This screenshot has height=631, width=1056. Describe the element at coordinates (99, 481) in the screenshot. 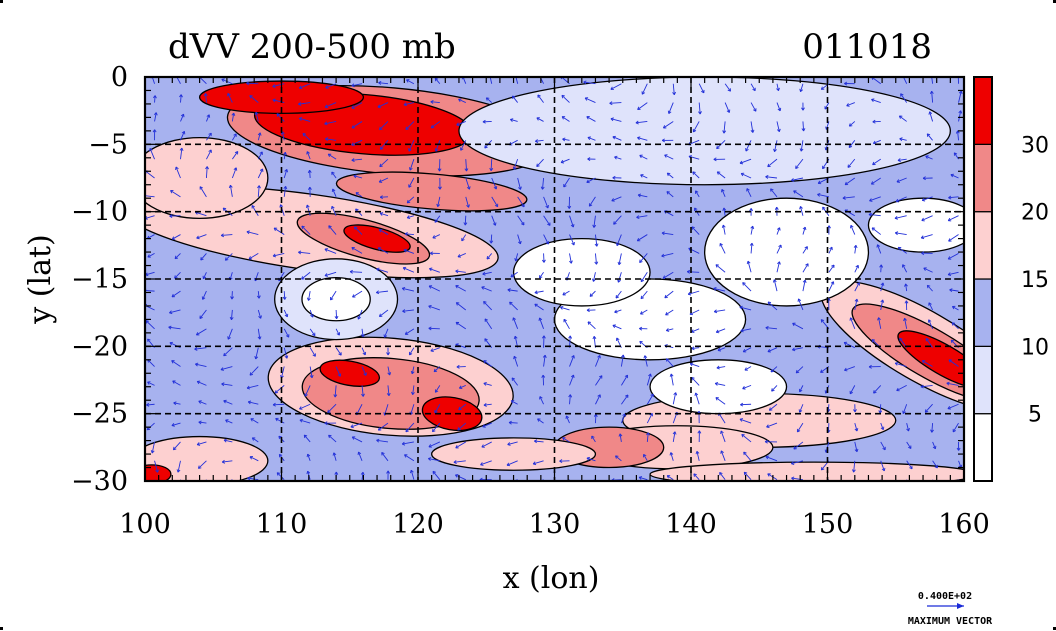

I see `y-tick-label: −30` at that location.